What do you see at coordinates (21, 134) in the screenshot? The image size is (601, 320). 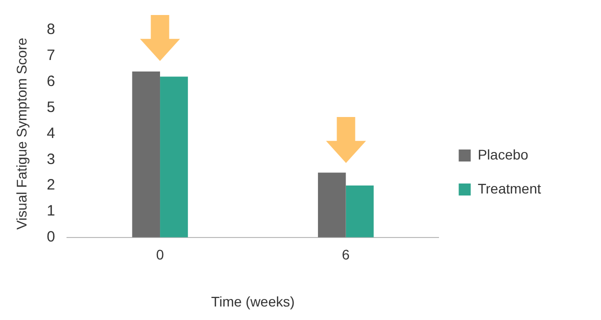 I see `y-axis-title: Visual Fatigue Symptom Score` at bounding box center [21, 134].